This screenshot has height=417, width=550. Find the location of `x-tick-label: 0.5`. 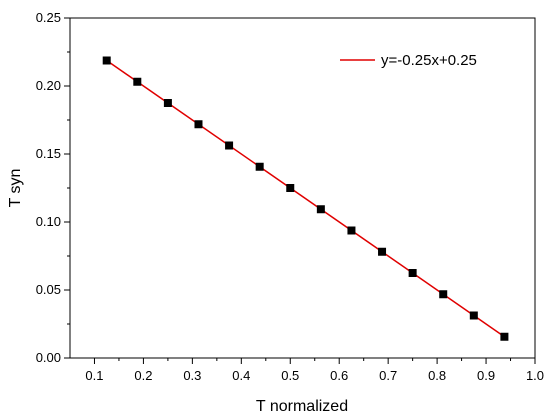

x-tick-label: 0.5 is located at coordinates (290, 375).